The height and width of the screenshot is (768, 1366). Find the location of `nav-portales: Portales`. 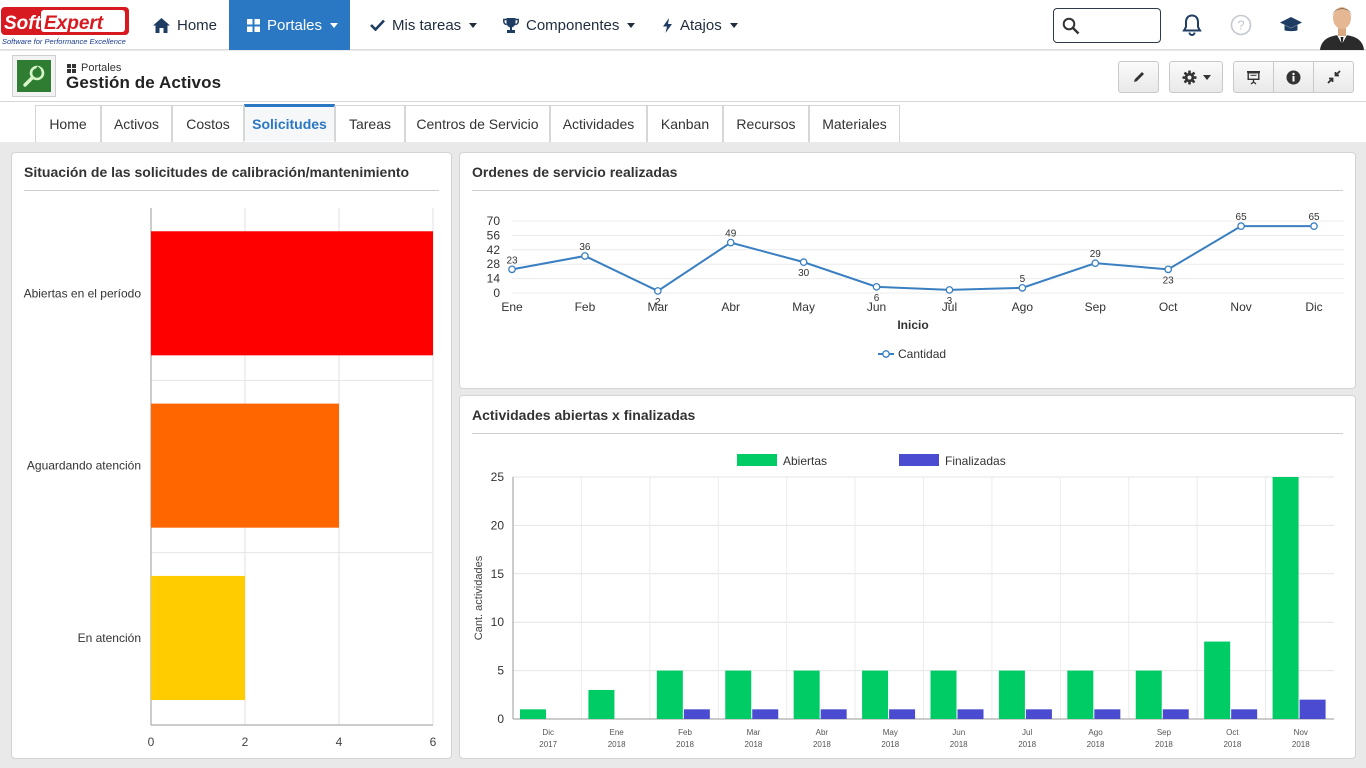

nav-portales: Portales is located at coordinates (289, 25).